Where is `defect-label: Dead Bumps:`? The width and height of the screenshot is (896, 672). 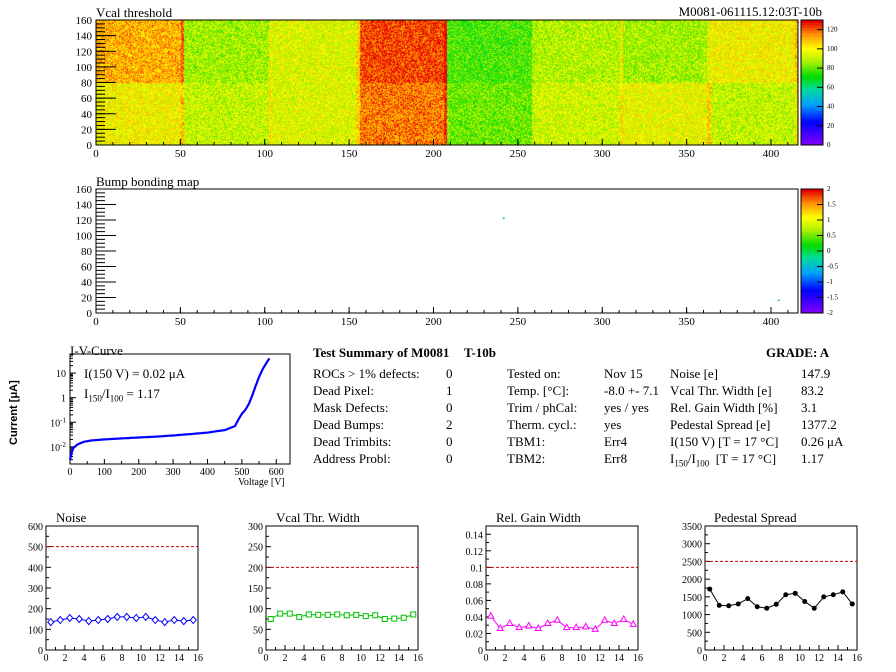
defect-label: Dead Bumps: is located at coordinates (349, 424).